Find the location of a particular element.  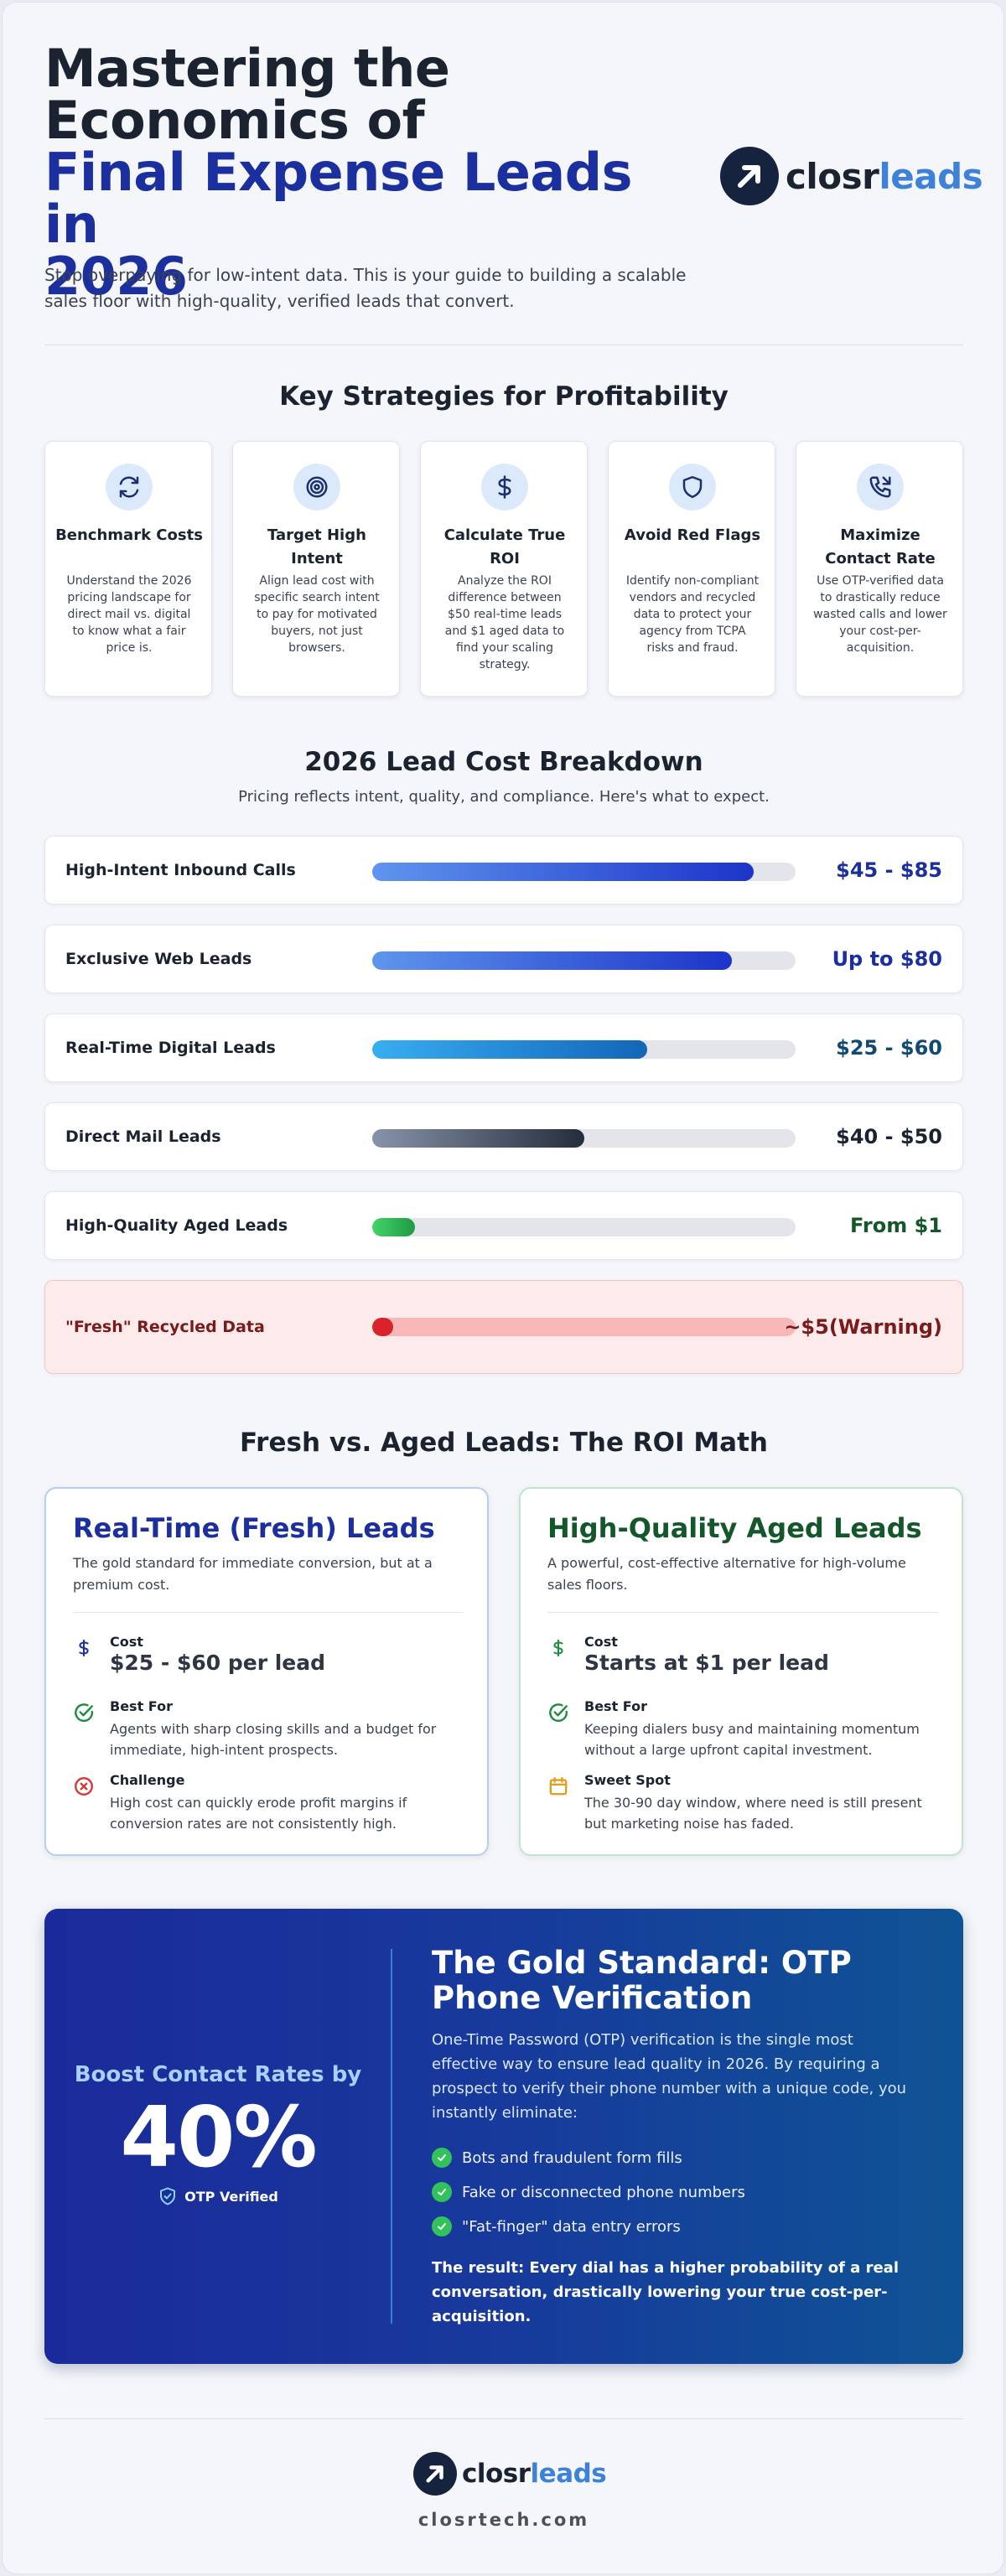

brand-name-part2: leads is located at coordinates (568, 2474).